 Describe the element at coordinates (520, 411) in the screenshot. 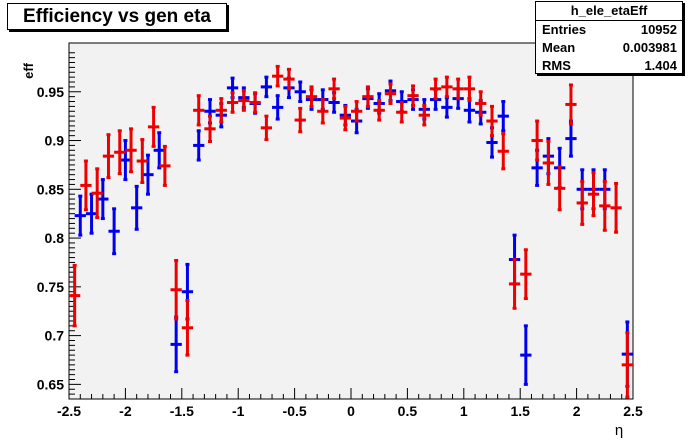

I see `x-tick-label: 1.5` at that location.